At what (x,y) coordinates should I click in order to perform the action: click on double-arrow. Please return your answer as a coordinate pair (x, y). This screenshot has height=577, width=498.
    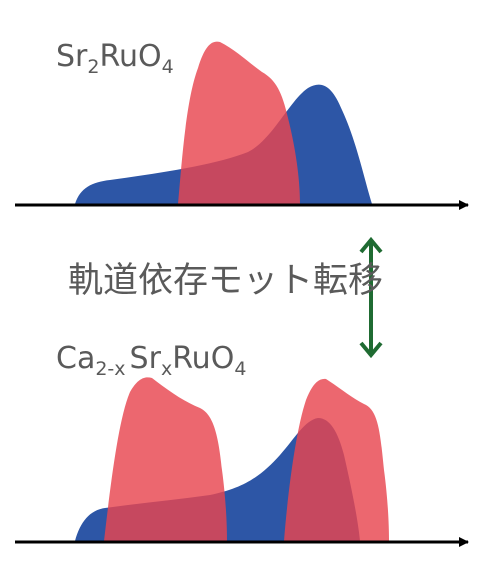
    Looking at the image, I should click on (371, 297).